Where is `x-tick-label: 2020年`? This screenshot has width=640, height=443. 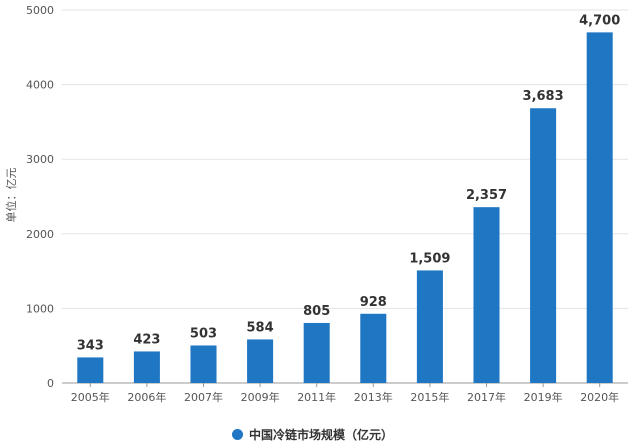
x-tick-label: 2020年 is located at coordinates (599, 397).